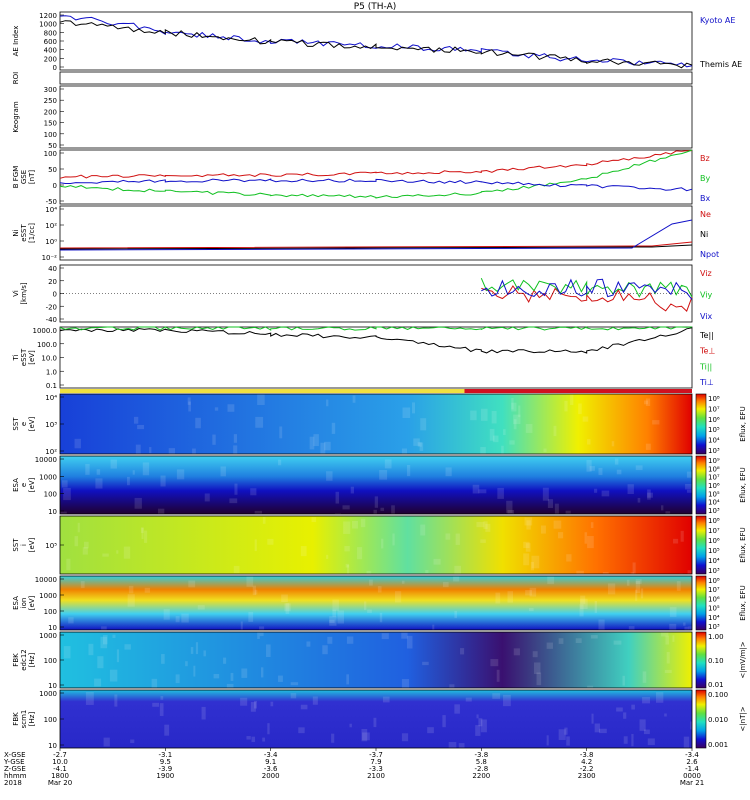 Image resolution: width=750 pixels, height=800 pixels. I want to click on x-tick-label: Mar 20, so click(60, 783).